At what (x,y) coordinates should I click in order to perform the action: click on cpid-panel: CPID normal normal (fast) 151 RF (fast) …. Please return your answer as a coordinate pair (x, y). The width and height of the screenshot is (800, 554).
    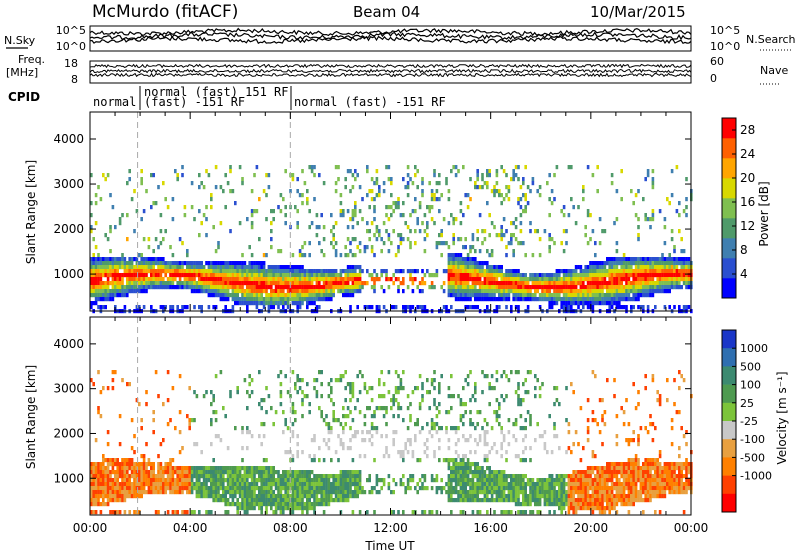
    Looking at the image, I should click on (227, 97).